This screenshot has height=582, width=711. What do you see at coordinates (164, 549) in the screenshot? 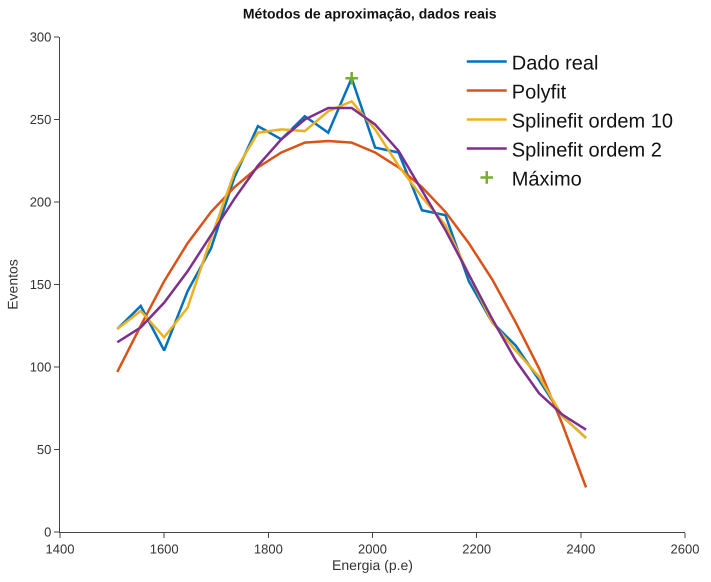
I see `x-tick-label: 1600` at bounding box center [164, 549].